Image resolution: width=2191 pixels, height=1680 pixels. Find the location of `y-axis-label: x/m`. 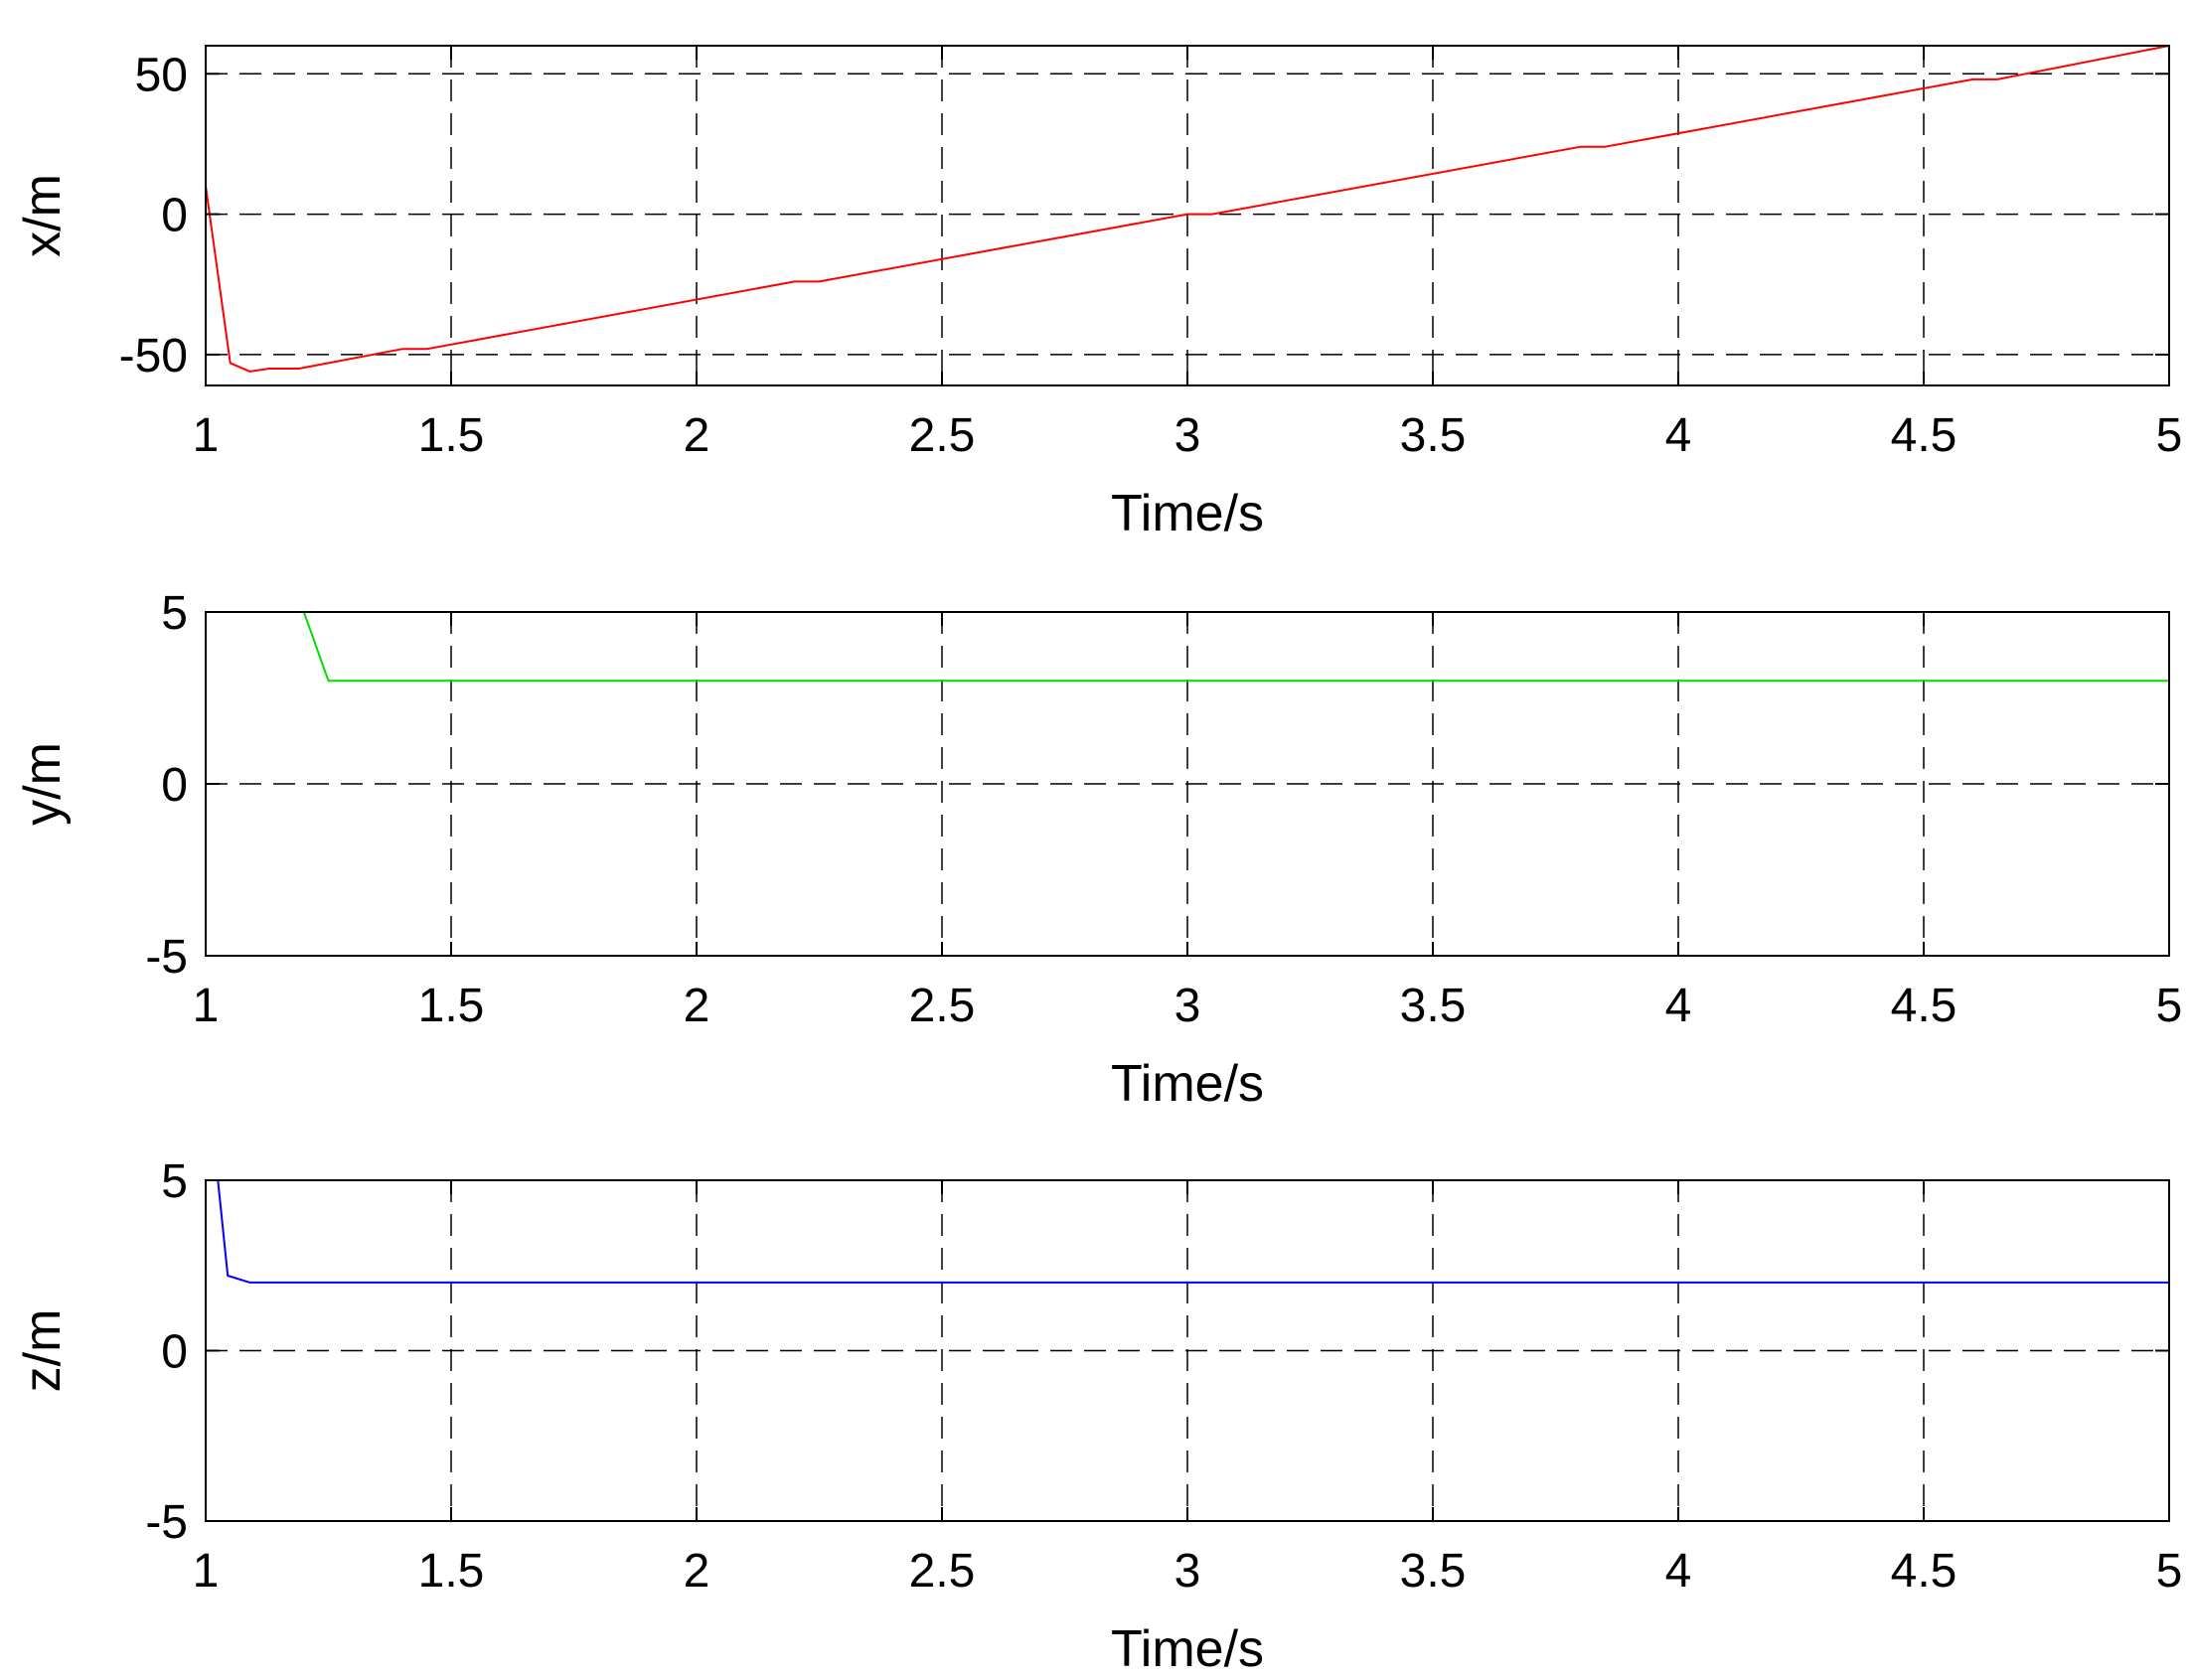

y-axis-label: x/m is located at coordinates (43, 215).